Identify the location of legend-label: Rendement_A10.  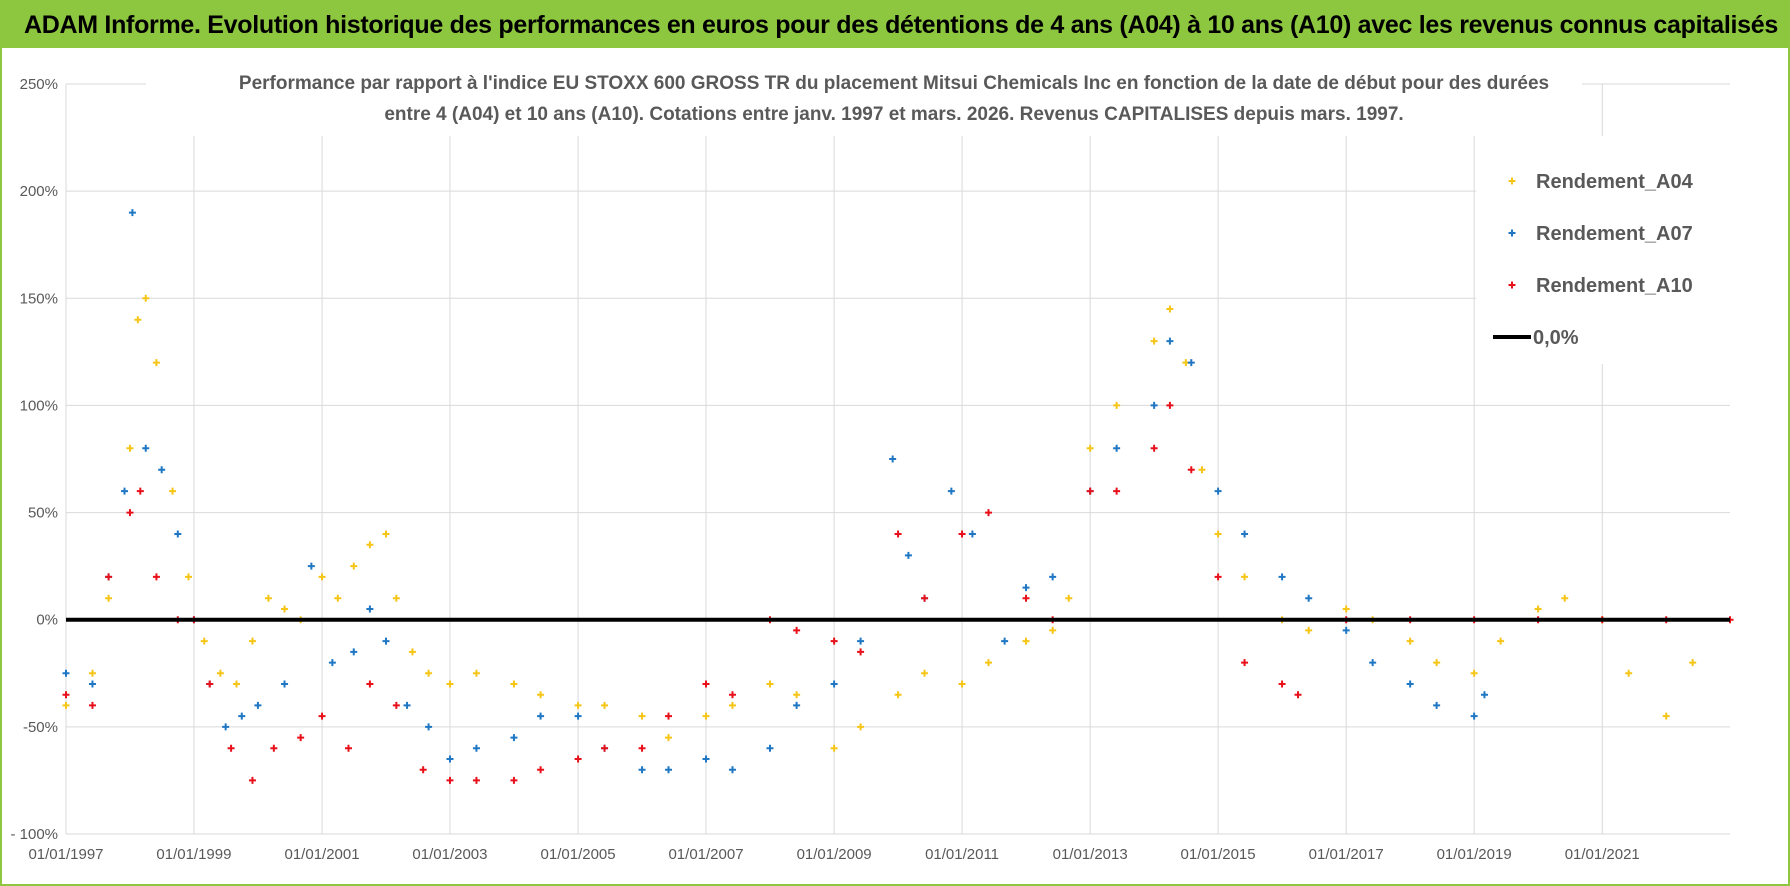
(1614, 286).